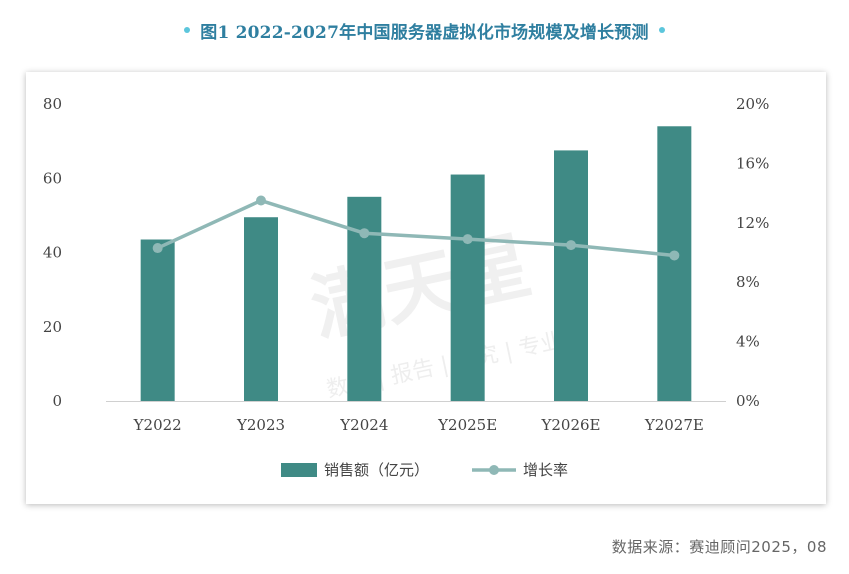 The width and height of the screenshot is (849, 574). I want to click on legend: 销售额（亿元） 增长率, so click(424, 470).